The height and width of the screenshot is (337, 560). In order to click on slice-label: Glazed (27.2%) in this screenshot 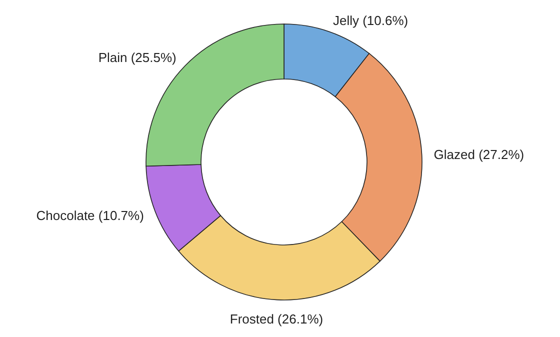, I will do `click(479, 154)`.